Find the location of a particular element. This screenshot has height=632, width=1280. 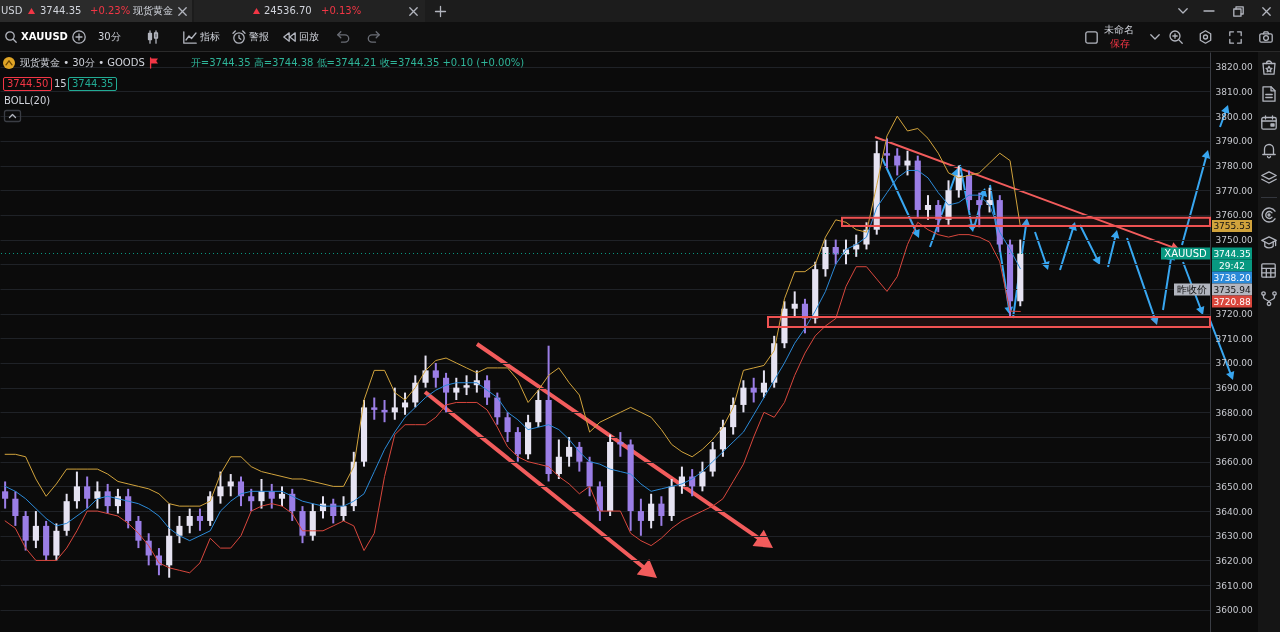

y-tick-label: 3610.00 is located at coordinates (1234, 585).